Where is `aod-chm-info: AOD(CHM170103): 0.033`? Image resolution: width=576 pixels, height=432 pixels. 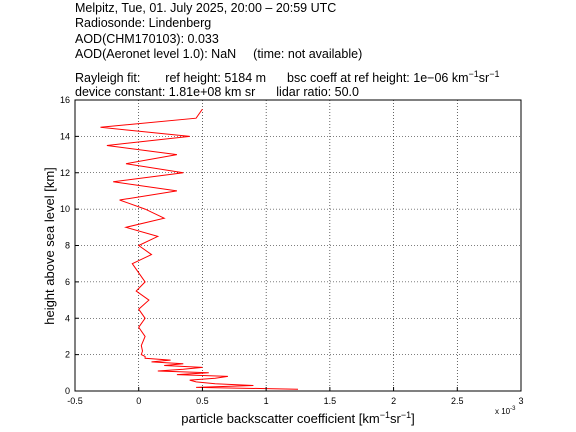
aod-chm-info: AOD(CHM170103): 0.033 is located at coordinates (147, 39).